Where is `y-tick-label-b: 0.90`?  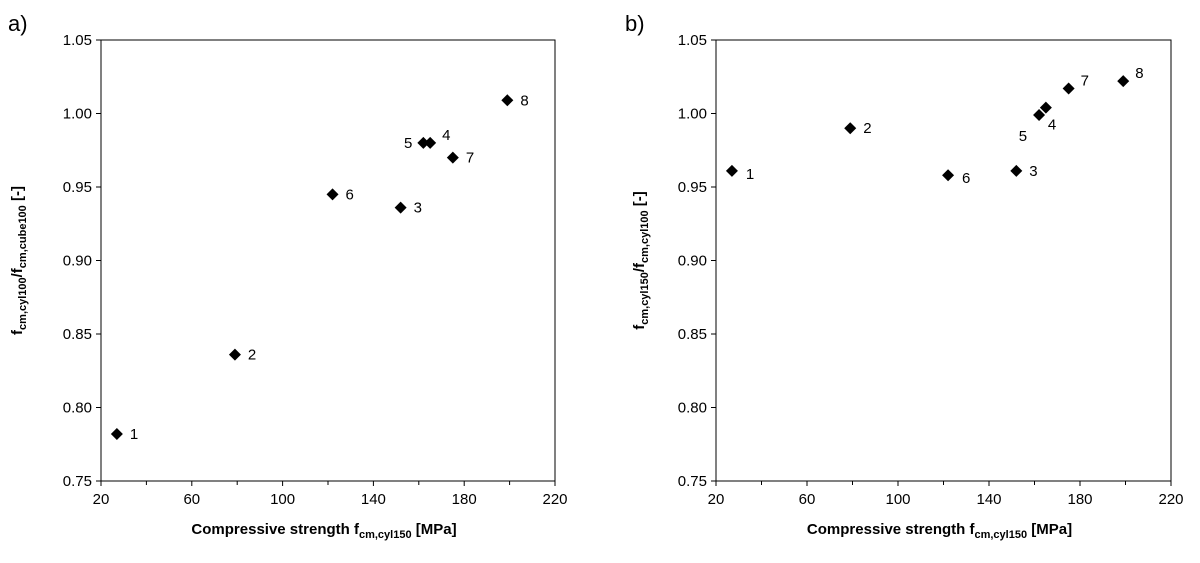 y-tick-label-b: 0.90 is located at coordinates (692, 261).